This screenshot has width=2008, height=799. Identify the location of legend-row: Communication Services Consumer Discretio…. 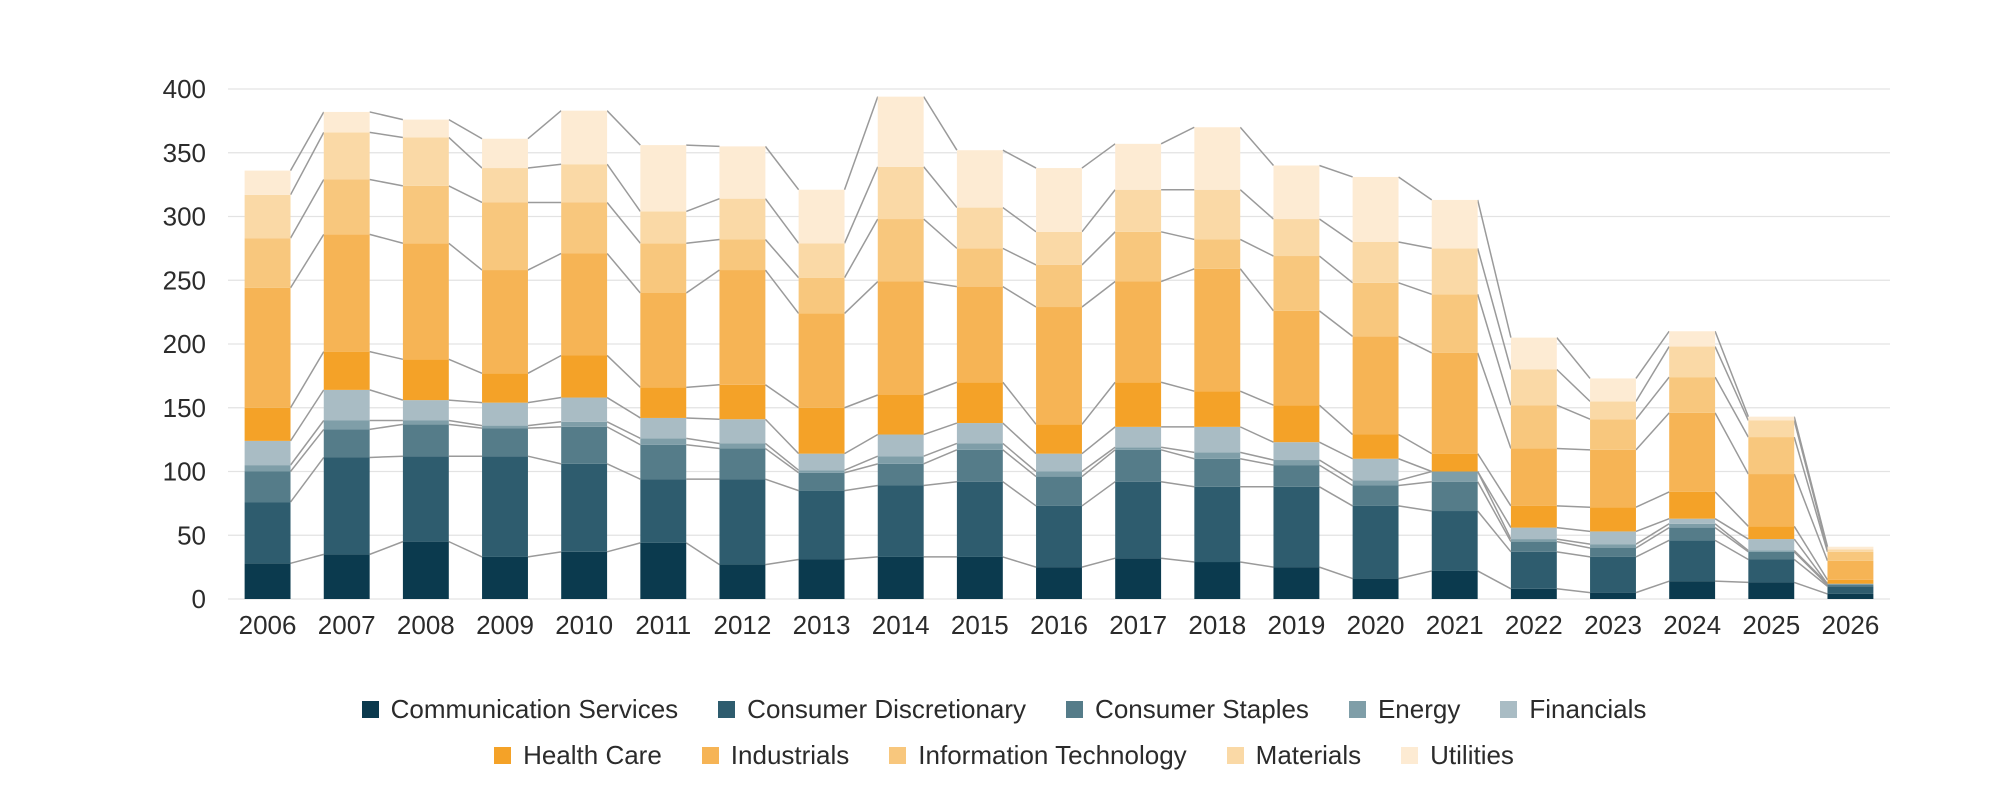
(1004, 709).